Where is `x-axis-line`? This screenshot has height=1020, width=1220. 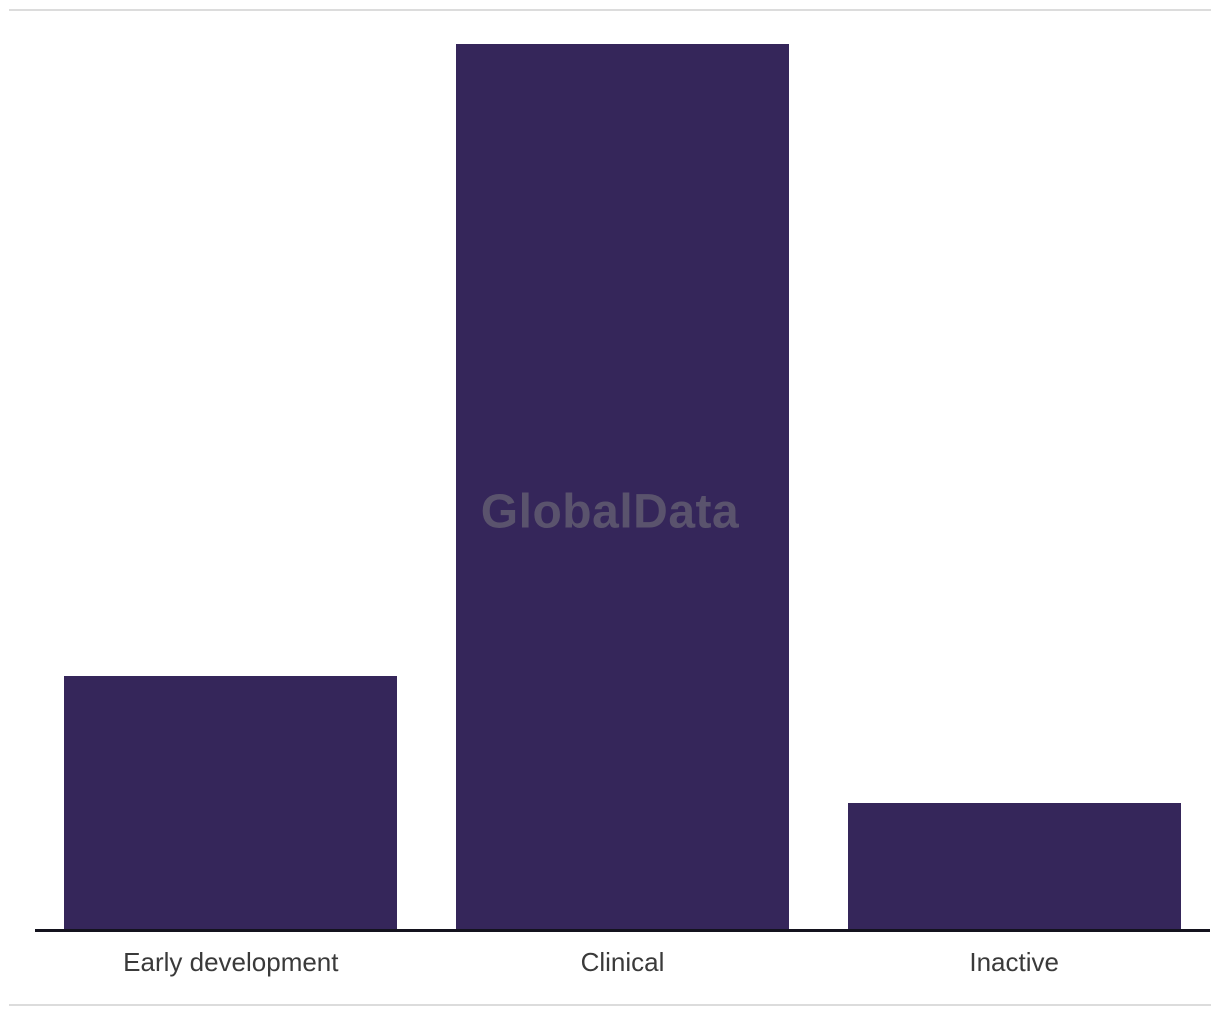
x-axis-line is located at coordinates (622, 930).